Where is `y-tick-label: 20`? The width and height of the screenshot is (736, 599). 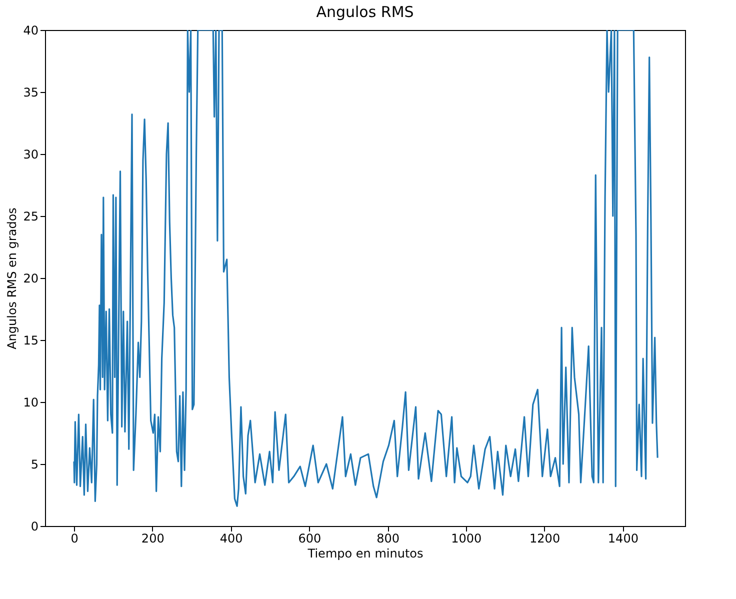
y-tick-label: 20 is located at coordinates (30, 279).